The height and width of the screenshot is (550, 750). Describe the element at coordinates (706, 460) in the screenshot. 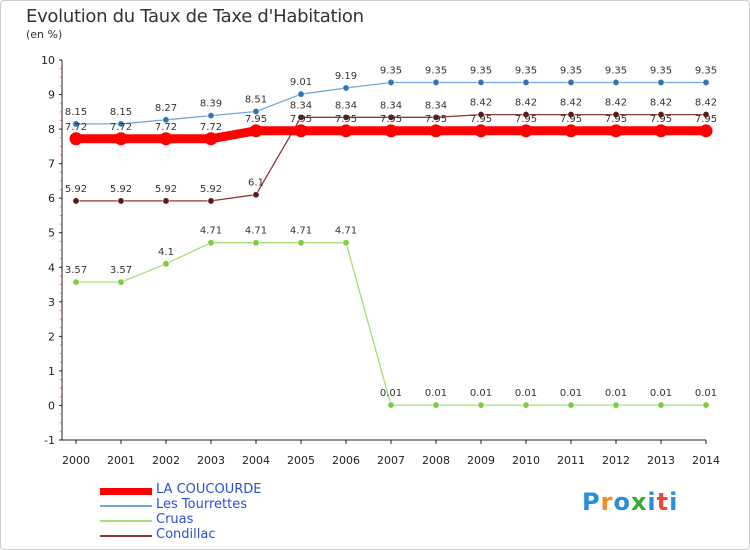

I see `x-tick-label: 2014` at that location.